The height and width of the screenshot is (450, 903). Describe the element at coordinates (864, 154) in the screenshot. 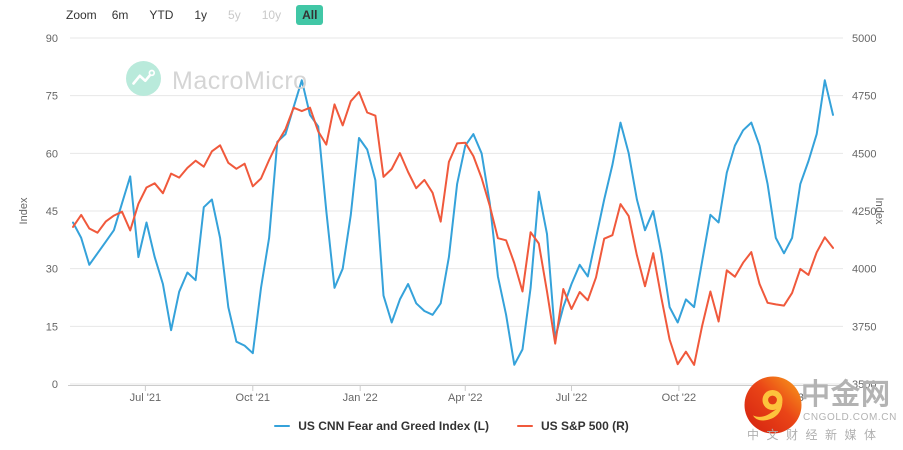

I see `svg-text: 4500` at that location.